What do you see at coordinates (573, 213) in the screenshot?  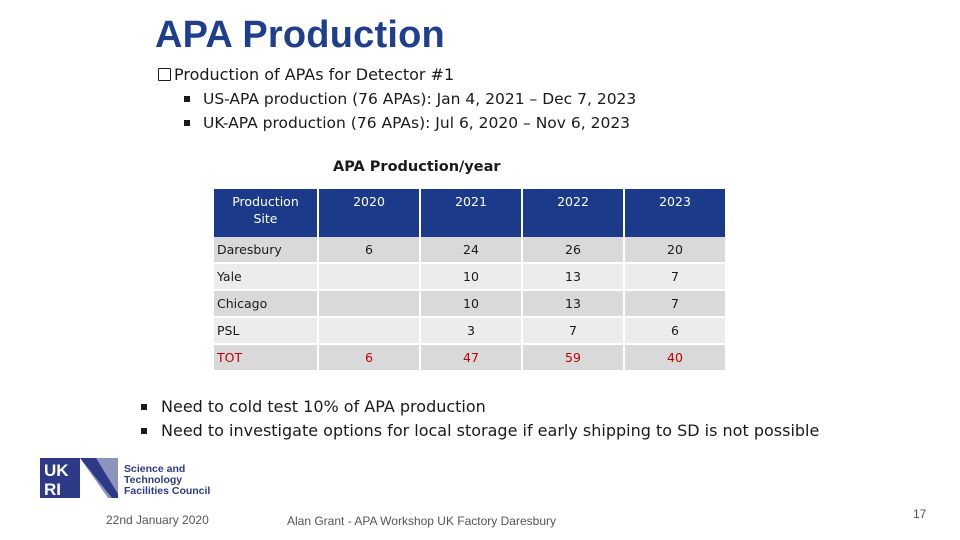 I see `header-year: 2022` at bounding box center [573, 213].